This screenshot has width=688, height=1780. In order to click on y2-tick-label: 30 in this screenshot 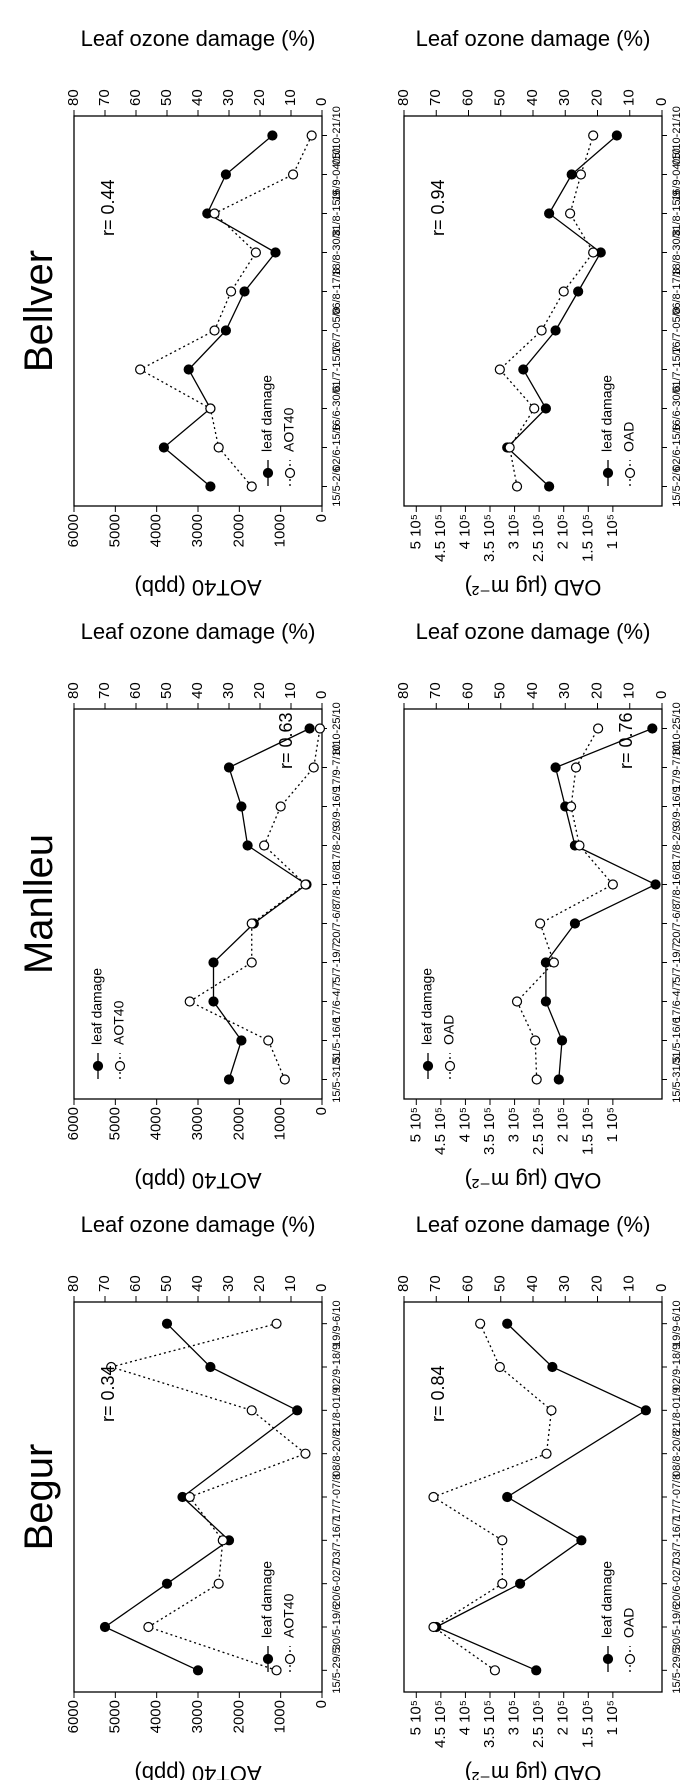, I will do `click(564, 97)`.